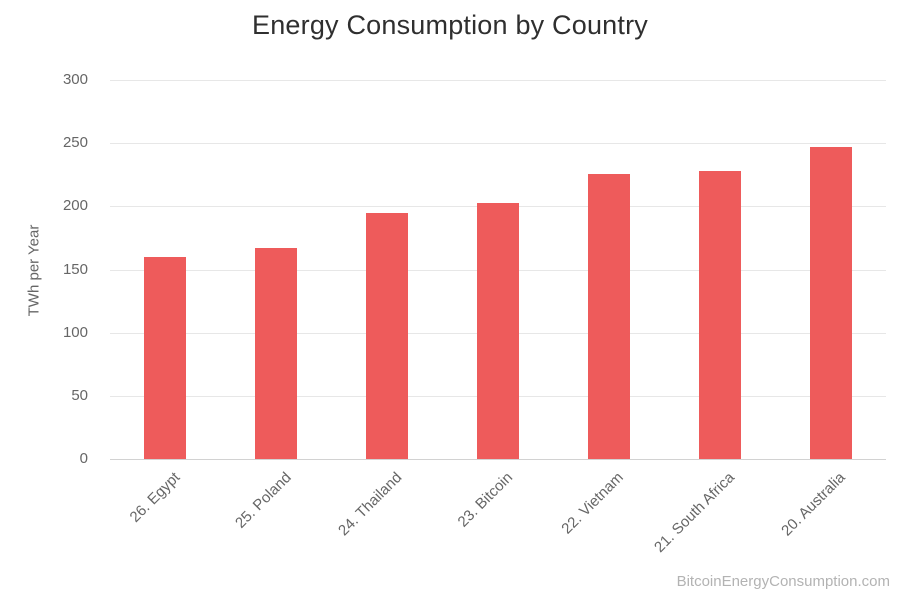  What do you see at coordinates (498, 459) in the screenshot?
I see `x-axis-line` at bounding box center [498, 459].